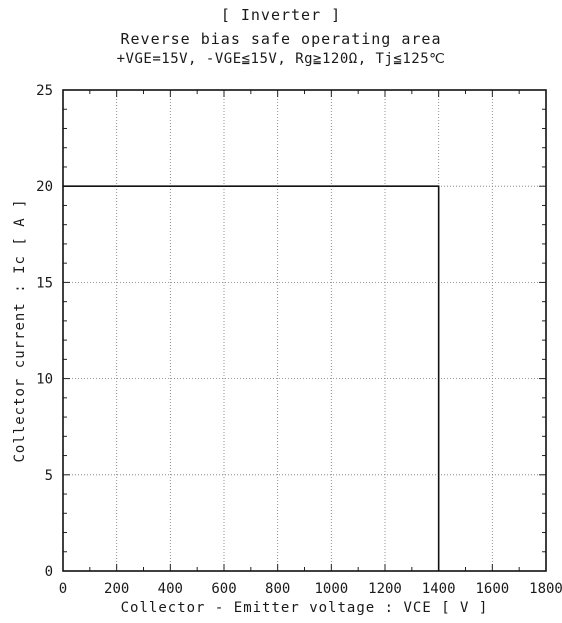 The height and width of the screenshot is (623, 562). I want to click on y-tick-label: 25, so click(44, 91).